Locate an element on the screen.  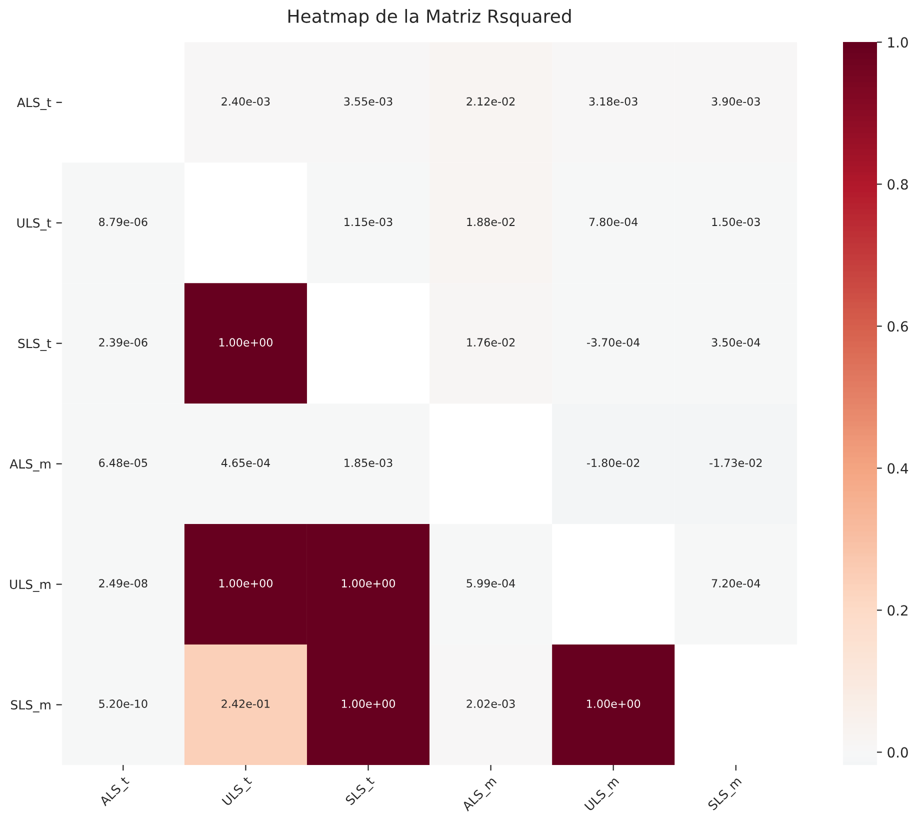
data-label: 2.40e-03 is located at coordinates (246, 101).